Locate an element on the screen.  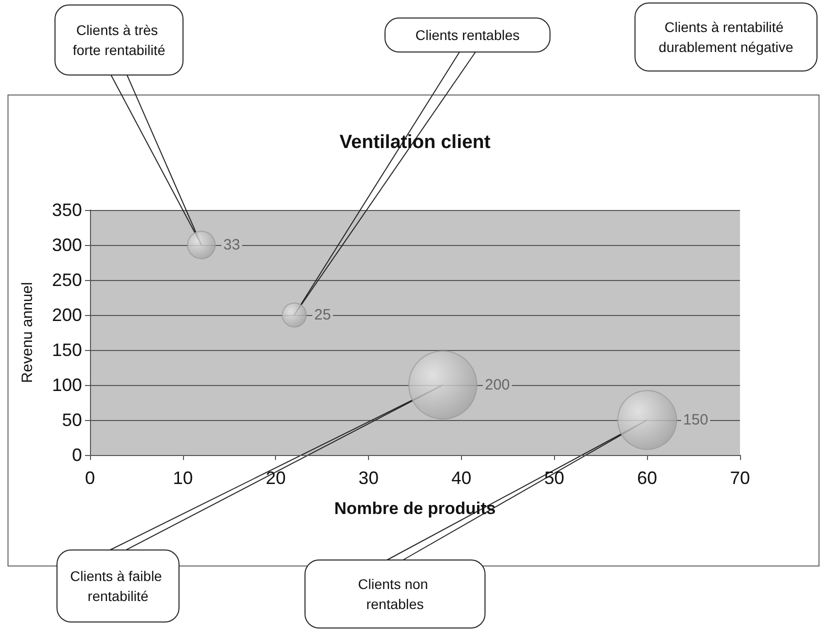
x-tick-label: 20 is located at coordinates (276, 478).